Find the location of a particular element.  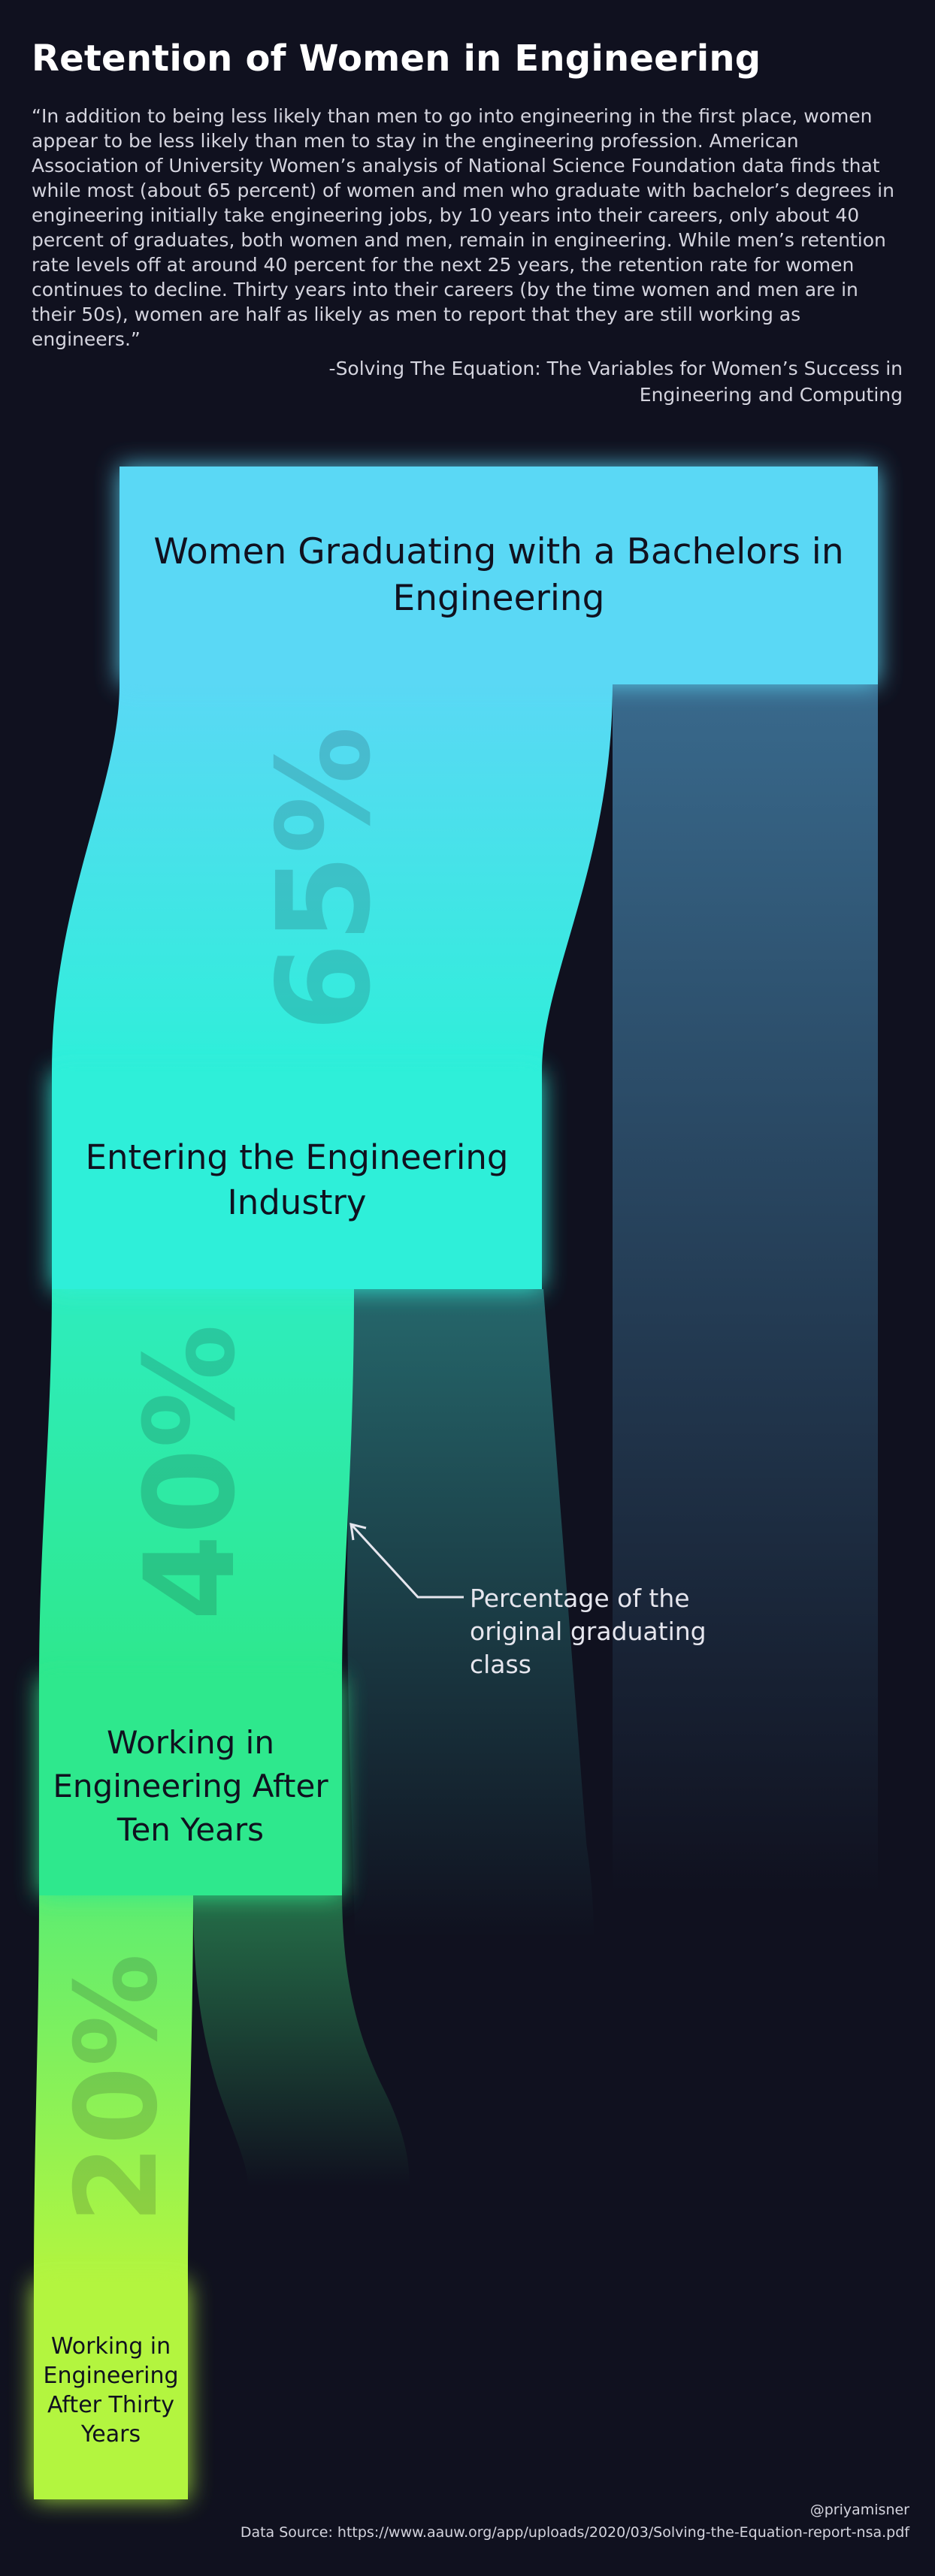

flow-label-40: 40% is located at coordinates (190, 1472).